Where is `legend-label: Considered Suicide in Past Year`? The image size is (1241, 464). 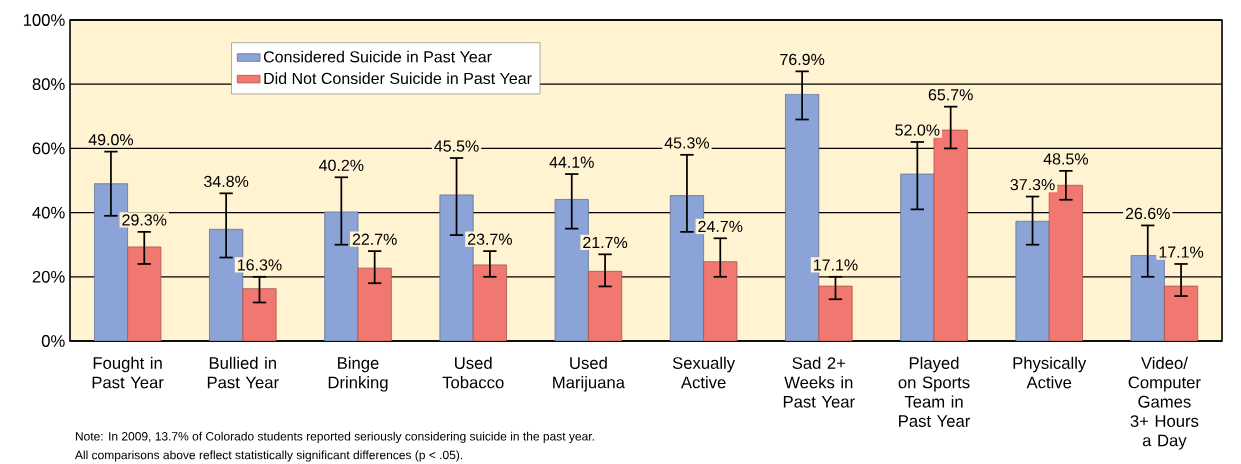
legend-label: Considered Suicide in Past Year is located at coordinates (377, 56).